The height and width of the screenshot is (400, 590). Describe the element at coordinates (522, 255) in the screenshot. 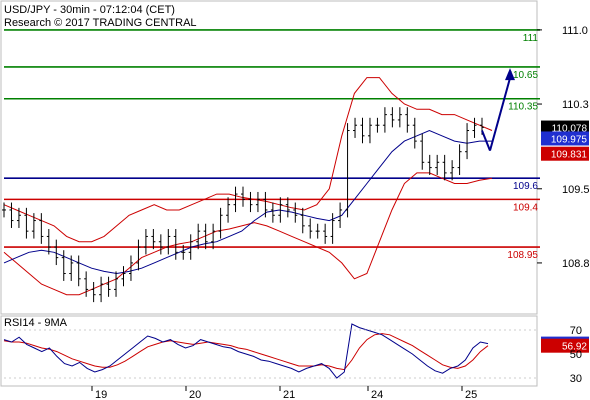

I see `level-label-108.95: 108.95` at that location.